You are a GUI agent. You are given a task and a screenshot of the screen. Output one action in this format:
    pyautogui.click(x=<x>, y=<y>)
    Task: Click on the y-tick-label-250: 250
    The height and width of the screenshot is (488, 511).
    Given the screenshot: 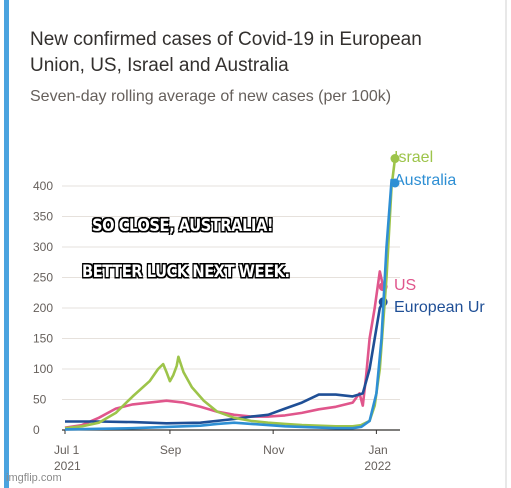 What is the action you would take?
    pyautogui.click(x=43, y=278)
    